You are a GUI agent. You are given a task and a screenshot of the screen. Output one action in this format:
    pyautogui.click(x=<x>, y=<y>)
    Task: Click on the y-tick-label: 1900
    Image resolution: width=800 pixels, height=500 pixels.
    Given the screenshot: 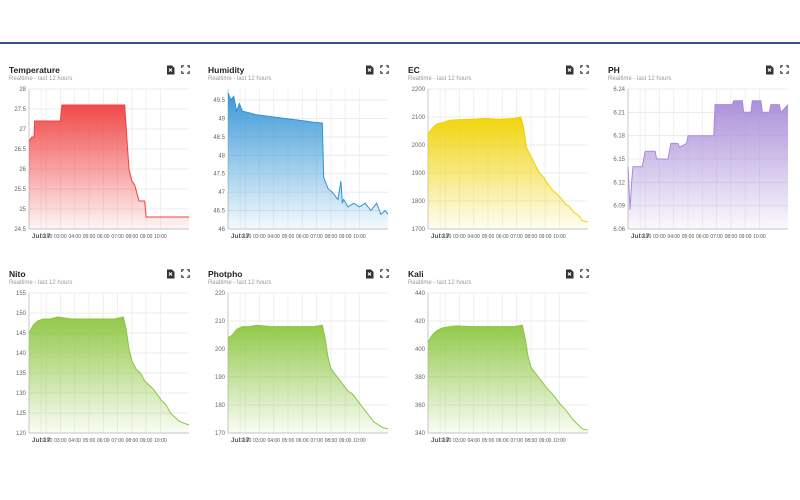 What is the action you would take?
    pyautogui.click(x=419, y=174)
    